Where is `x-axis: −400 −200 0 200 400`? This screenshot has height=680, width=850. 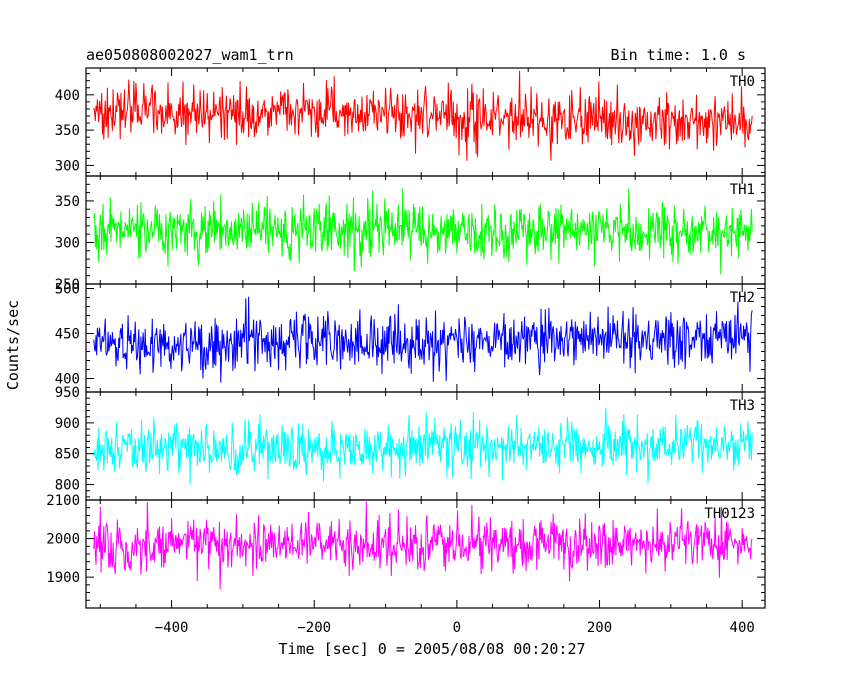 x-axis: −400 −200 0 200 400 is located at coordinates (455, 628).